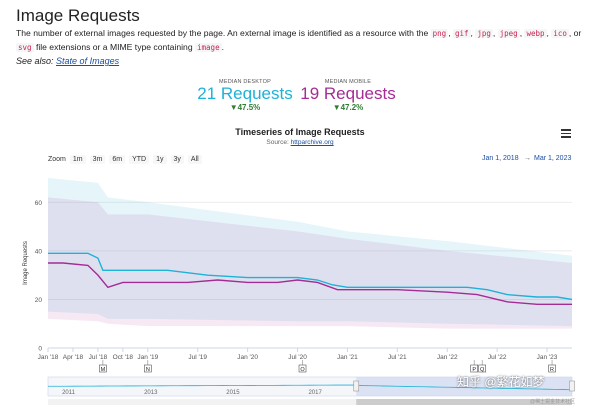 The height and width of the screenshot is (408, 600). Describe the element at coordinates (348, 107) in the screenshot. I see `median-mobile-change: ▼47.2%` at that location.